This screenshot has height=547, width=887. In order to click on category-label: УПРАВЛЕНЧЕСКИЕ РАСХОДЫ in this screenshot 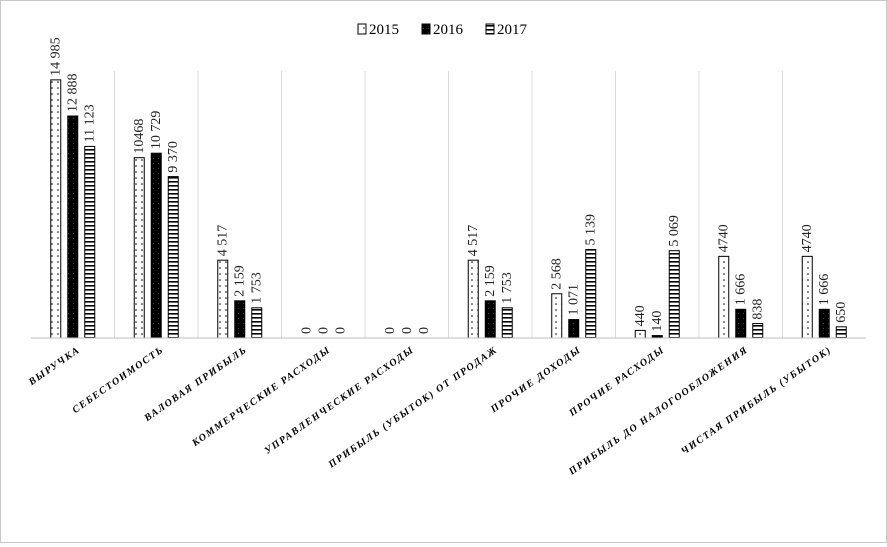, I will do `click(340, 400)`.